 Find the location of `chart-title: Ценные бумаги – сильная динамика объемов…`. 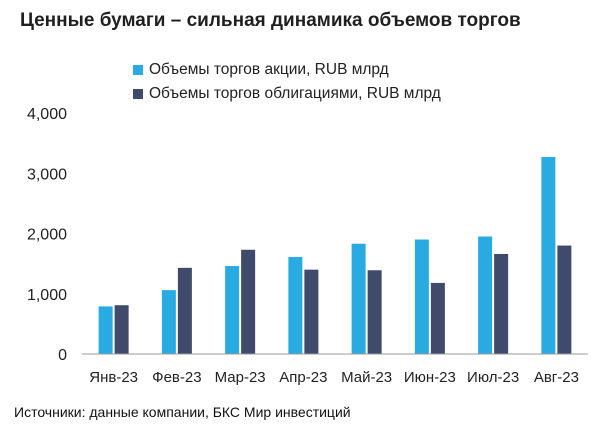

chart-title: Ценные бумаги – сильная динамика объемов… is located at coordinates (270, 20).